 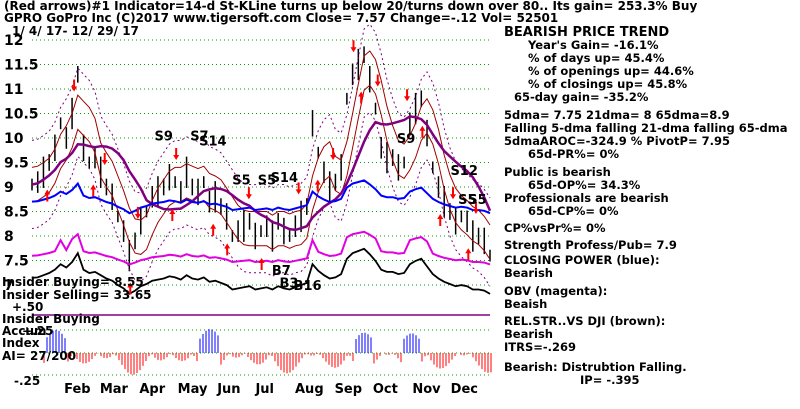 I want to click on panel-line-obv-value: Beaish, so click(x=526, y=304).